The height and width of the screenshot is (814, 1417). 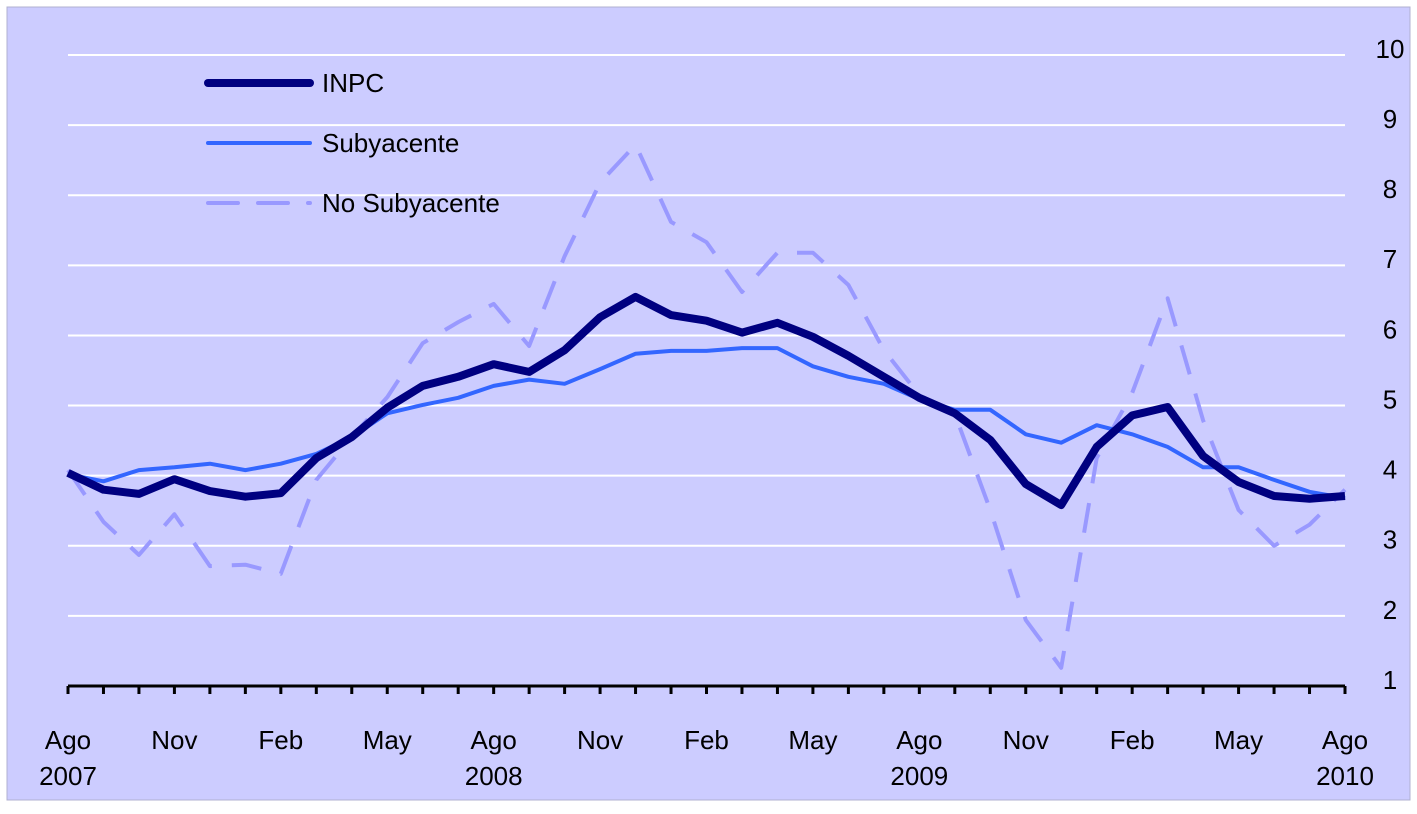 What do you see at coordinates (1390, 49) in the screenshot?
I see `y-tick-label: 10` at bounding box center [1390, 49].